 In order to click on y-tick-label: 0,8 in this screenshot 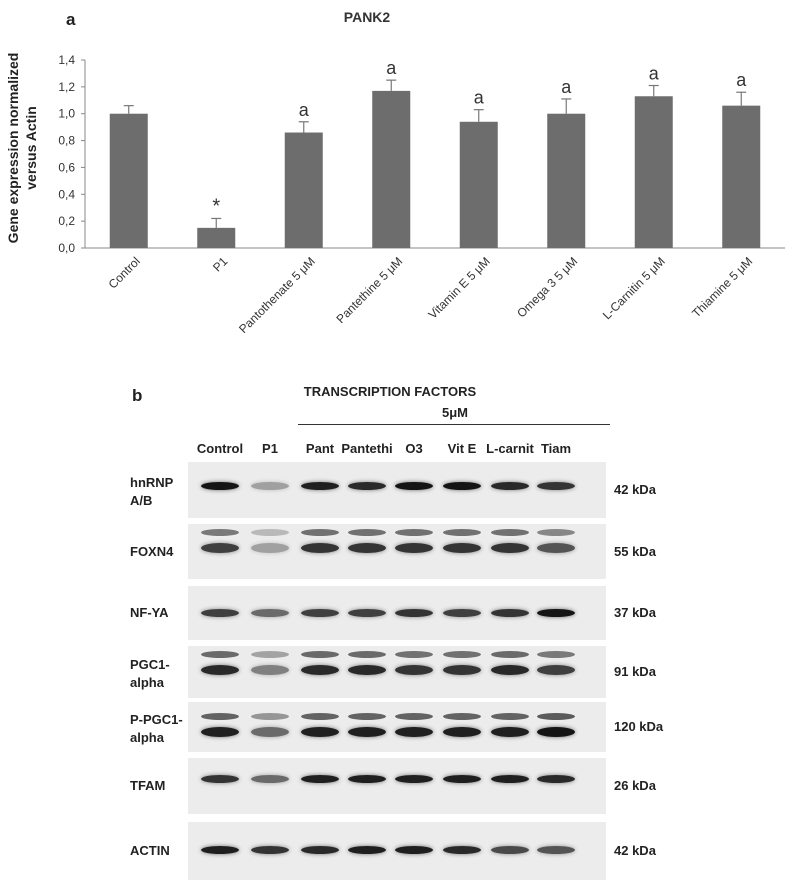, I will do `click(66, 141)`.